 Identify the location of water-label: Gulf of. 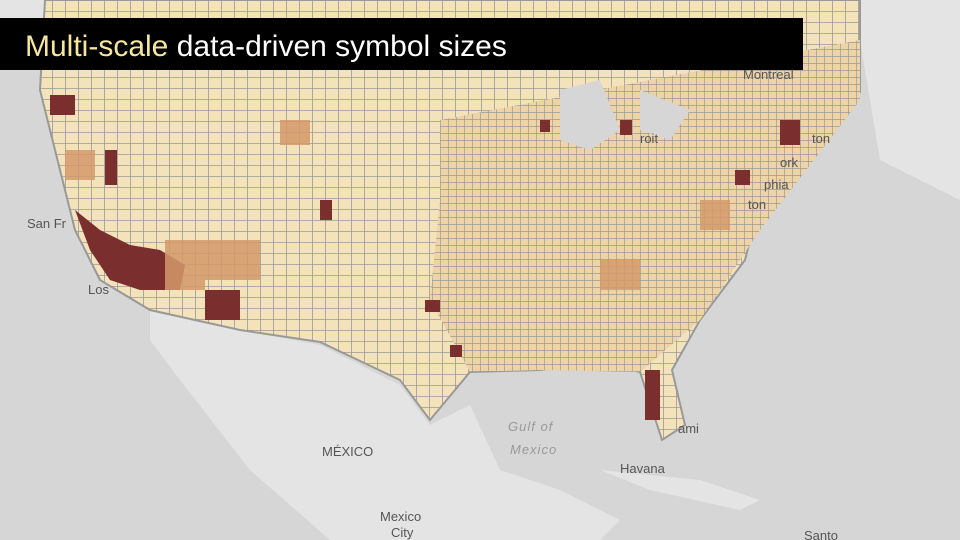
(531, 426).